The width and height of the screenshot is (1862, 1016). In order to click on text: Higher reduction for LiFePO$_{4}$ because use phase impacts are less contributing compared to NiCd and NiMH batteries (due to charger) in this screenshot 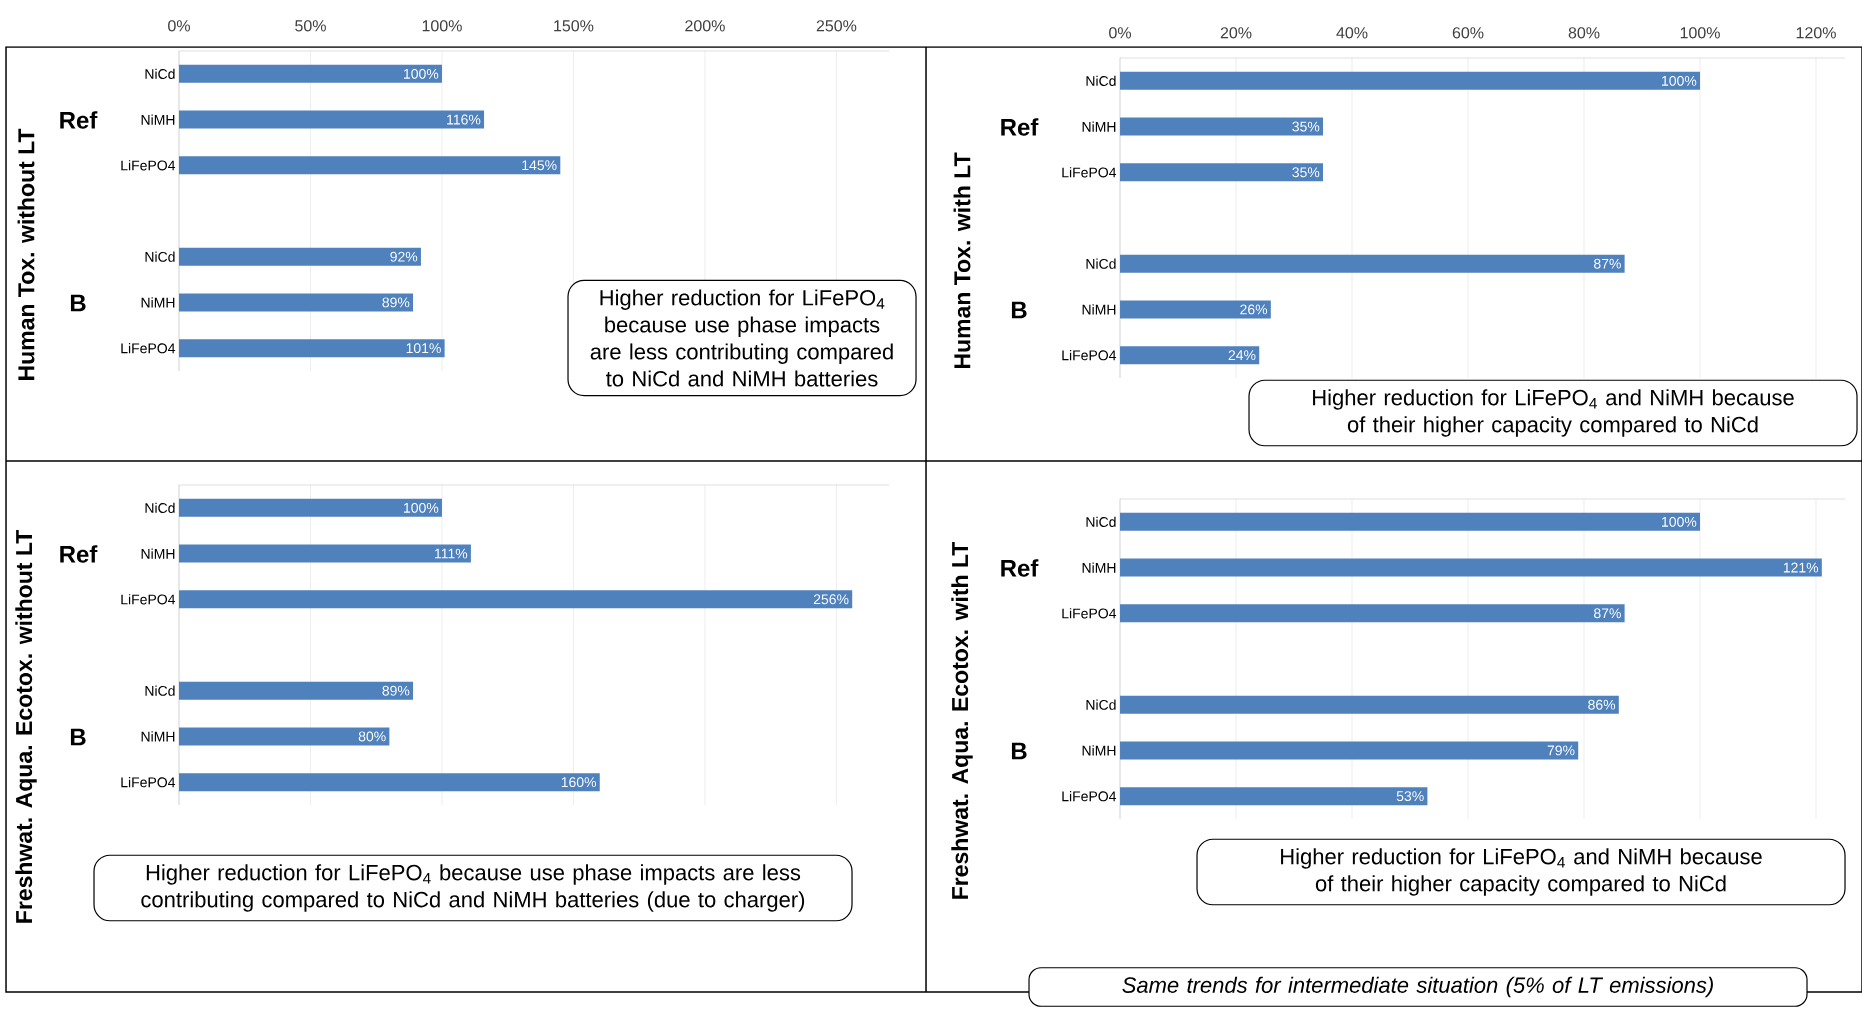, I will do `click(473, 888)`.